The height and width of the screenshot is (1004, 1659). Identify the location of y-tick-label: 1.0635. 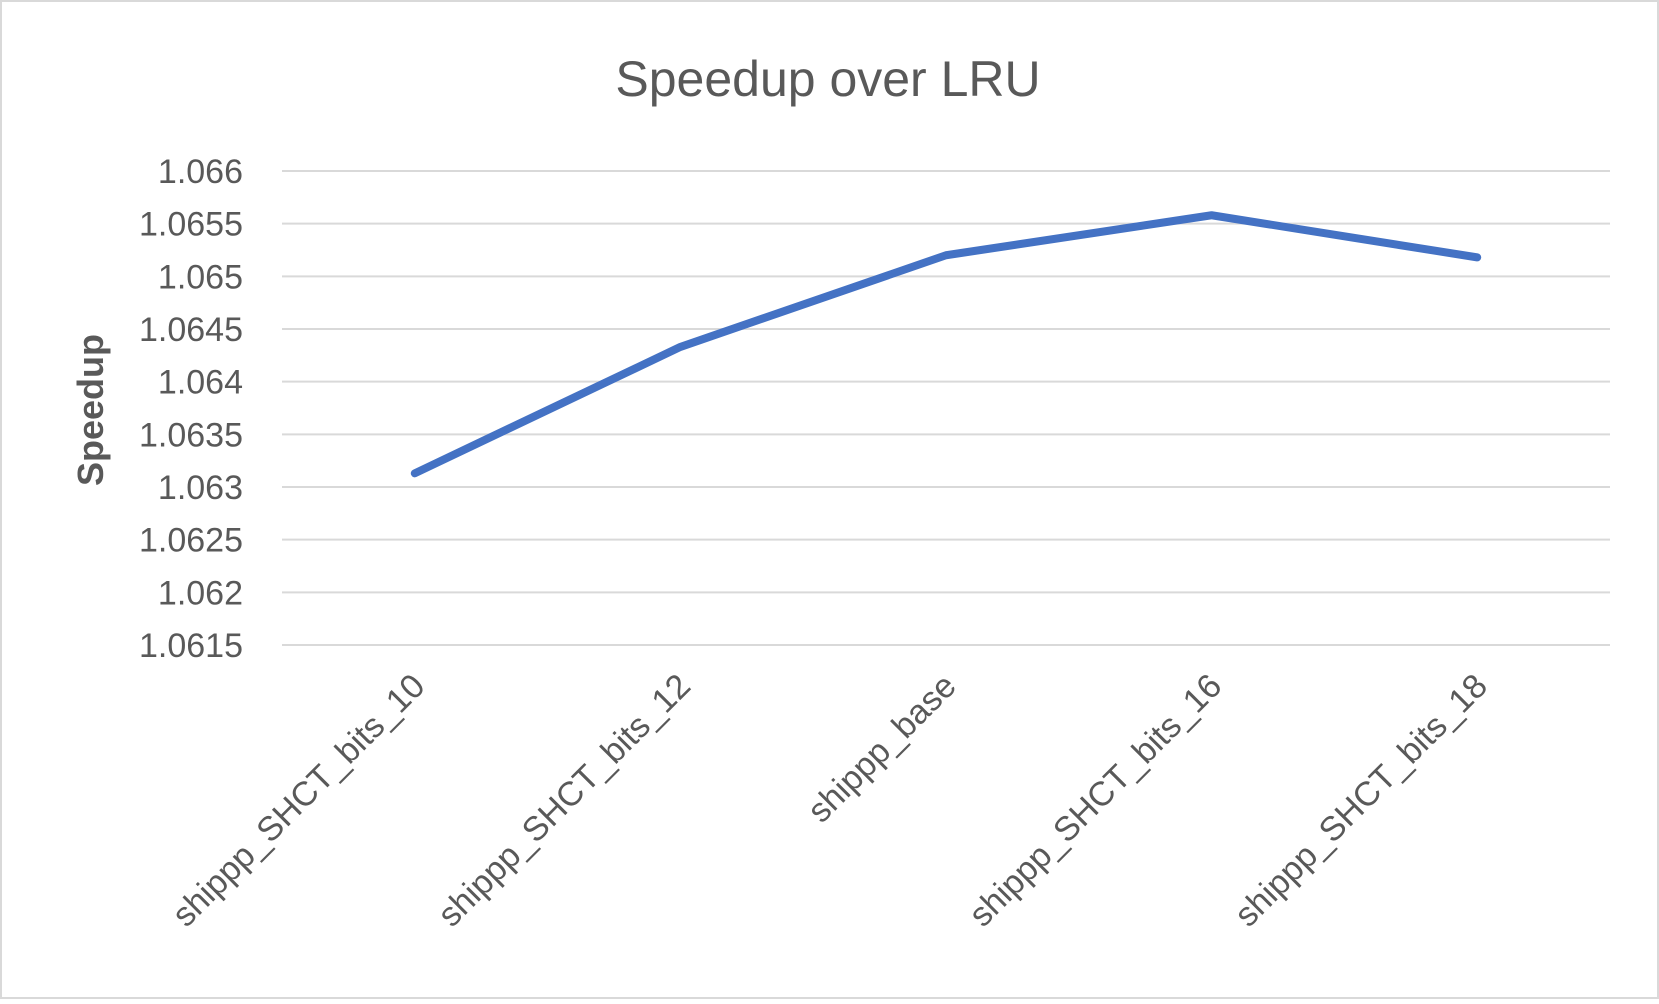
(191, 435).